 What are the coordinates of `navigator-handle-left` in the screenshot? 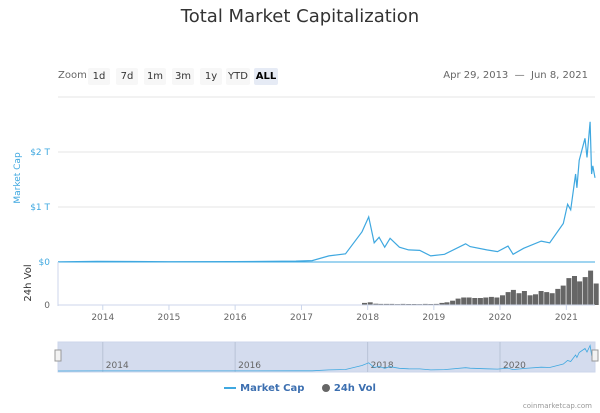 It's located at (58, 355).